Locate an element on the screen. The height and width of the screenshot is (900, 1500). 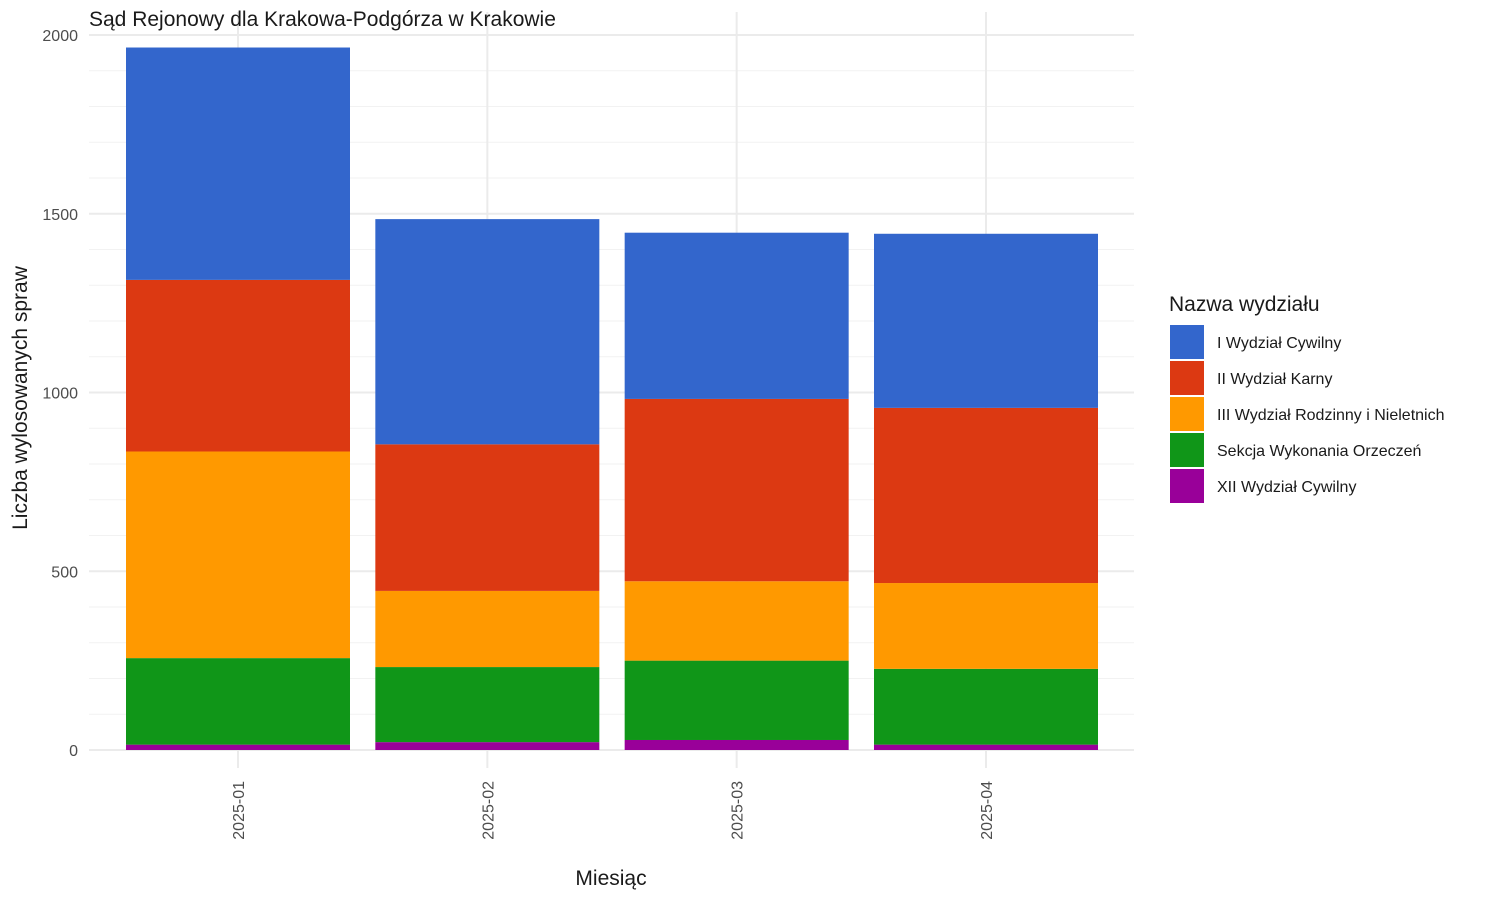
y-tick-label: 2000 is located at coordinates (60, 36).